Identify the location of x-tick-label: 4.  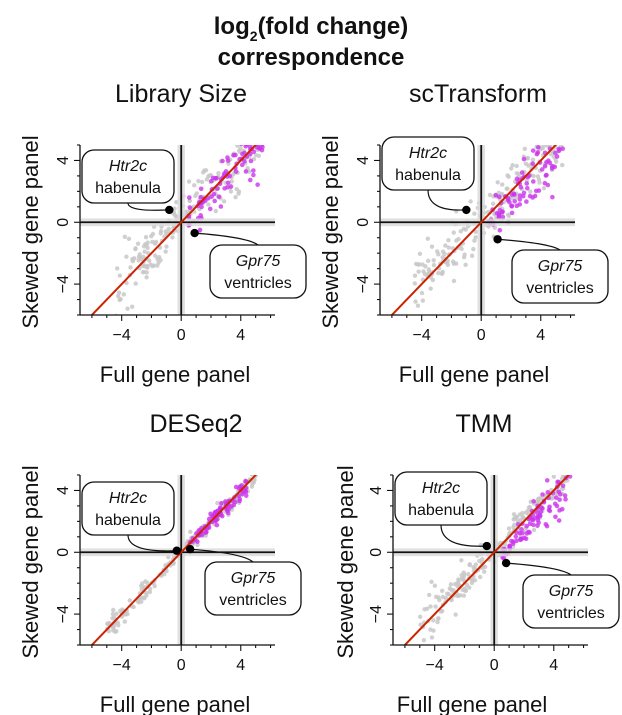
(553, 665).